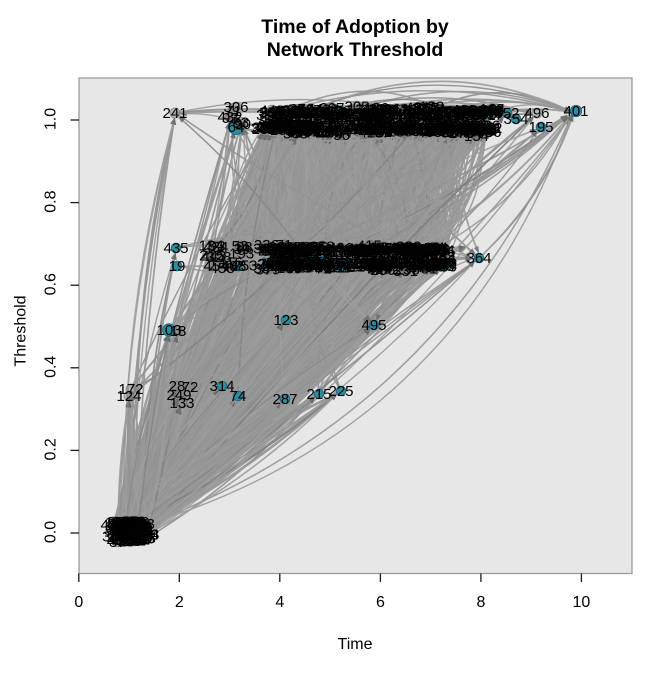  What do you see at coordinates (78, 602) in the screenshot?
I see `svg-text: 0` at bounding box center [78, 602].